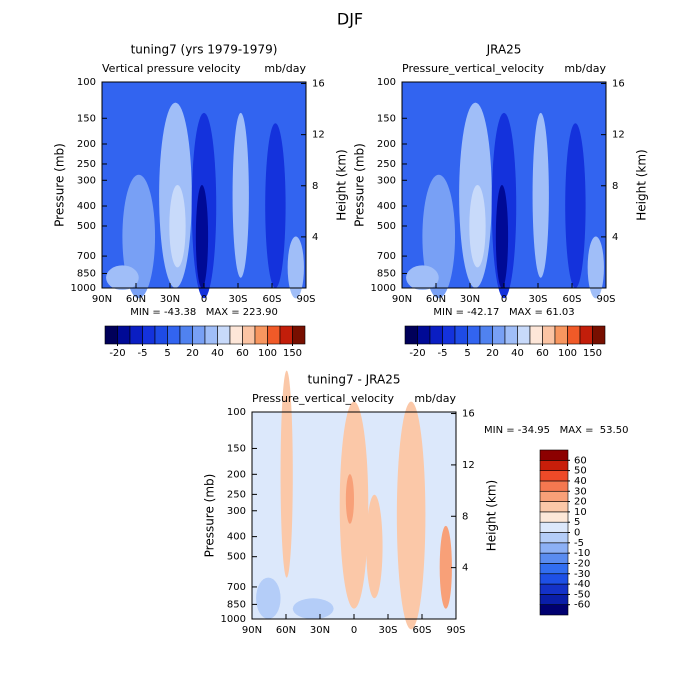 This screenshot has width=700, height=700. What do you see at coordinates (136, 299) in the screenshot?
I see `x-tick-label: 60N` at bounding box center [136, 299].